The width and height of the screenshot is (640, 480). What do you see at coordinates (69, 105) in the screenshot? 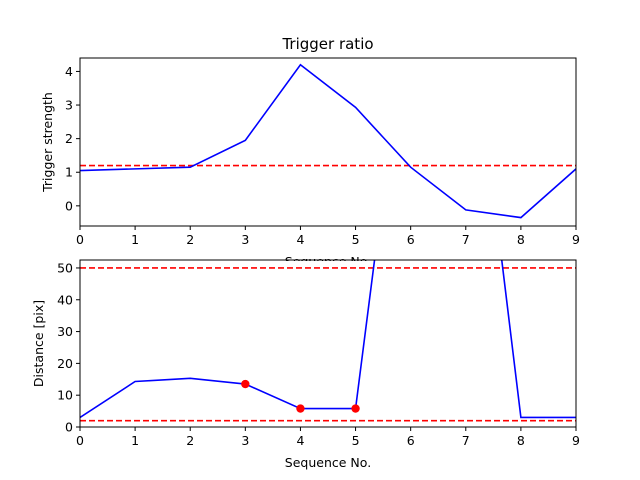
I see `y-tick-label: 3` at bounding box center [69, 105].